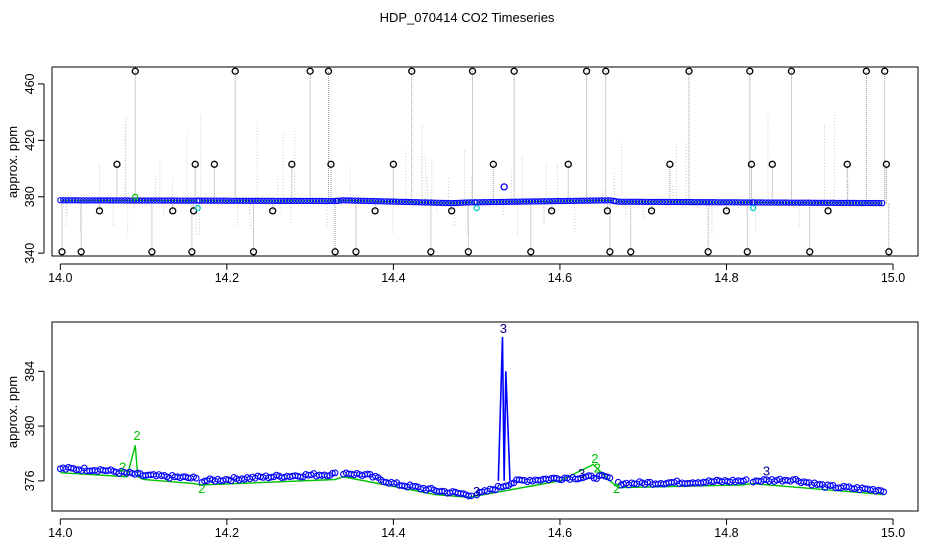 The image size is (936, 540). Describe the element at coordinates (34, 426) in the screenshot. I see `bottom-y-axis: 376 380 384` at that location.